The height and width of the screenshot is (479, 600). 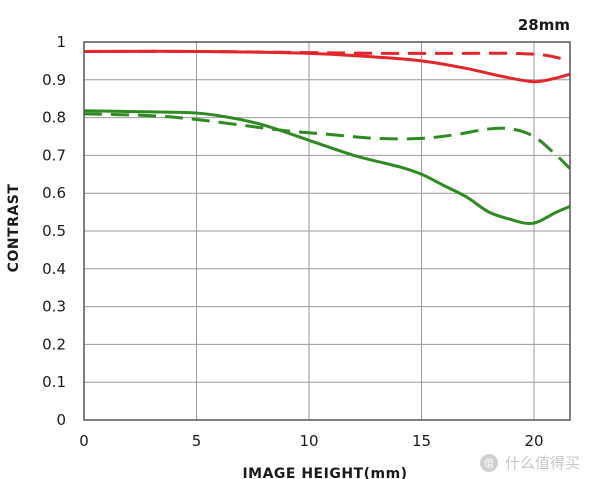 I want to click on watermark-logo-glyph: 值, so click(x=489, y=463).